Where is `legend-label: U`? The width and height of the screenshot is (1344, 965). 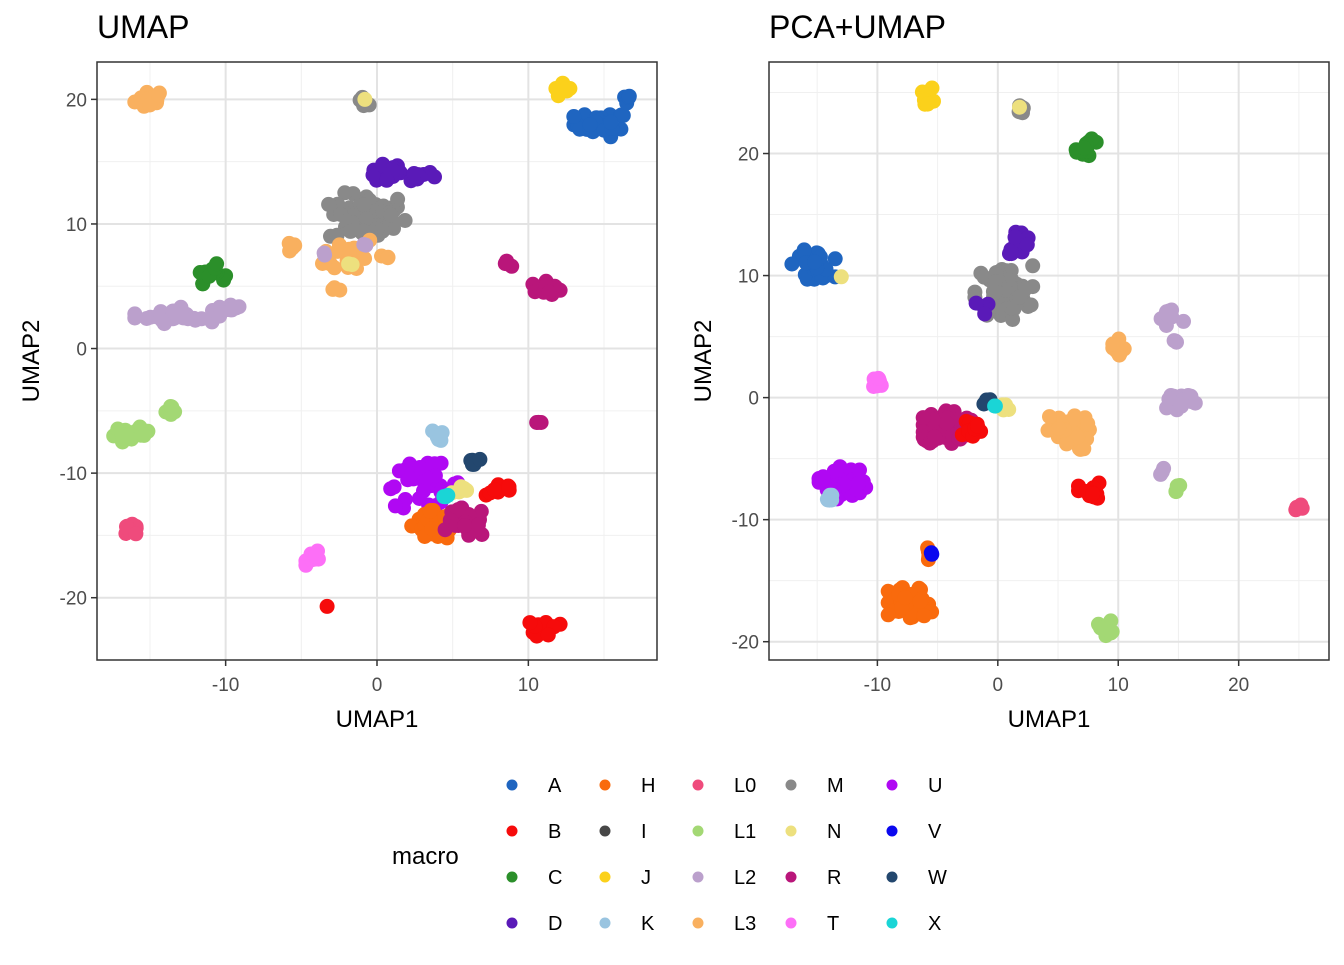
legend-label: U is located at coordinates (935, 786).